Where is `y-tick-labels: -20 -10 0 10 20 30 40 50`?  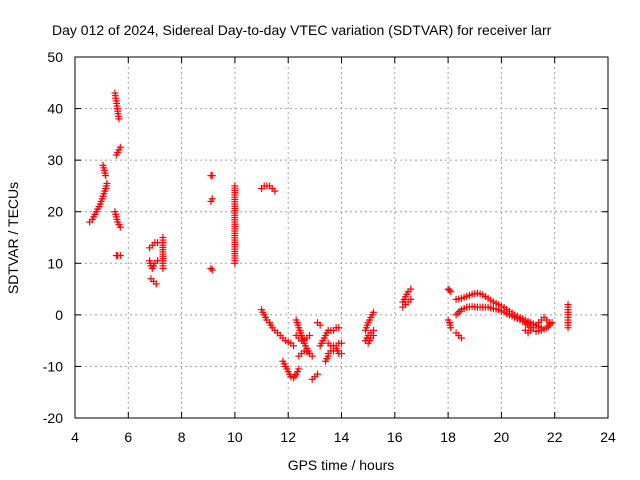
y-tick-labels: -20 -10 0 10 20 30 40 50 is located at coordinates (53, 237).